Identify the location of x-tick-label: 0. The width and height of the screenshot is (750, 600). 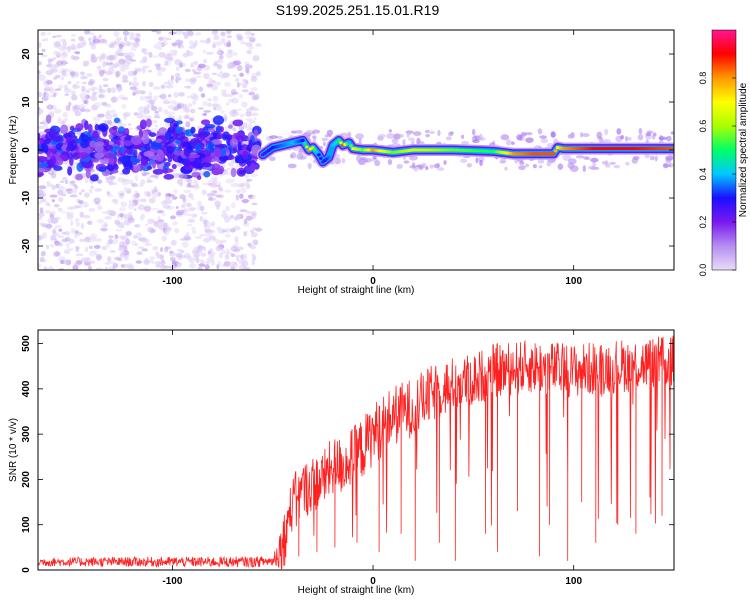
(373, 281).